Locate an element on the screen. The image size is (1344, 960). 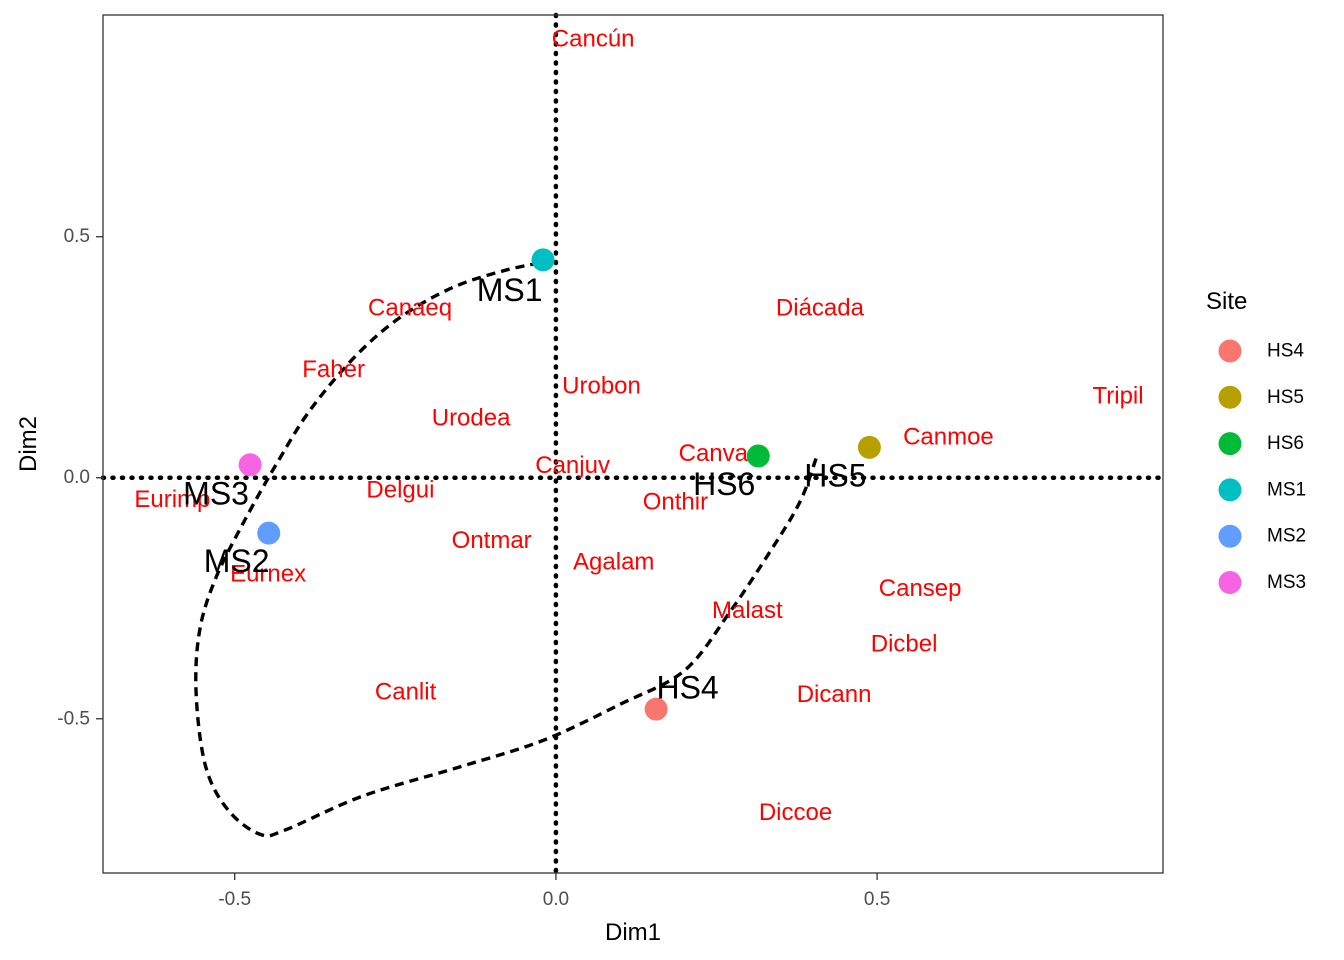
legend-key-ms1 is located at coordinates (1230, 490).